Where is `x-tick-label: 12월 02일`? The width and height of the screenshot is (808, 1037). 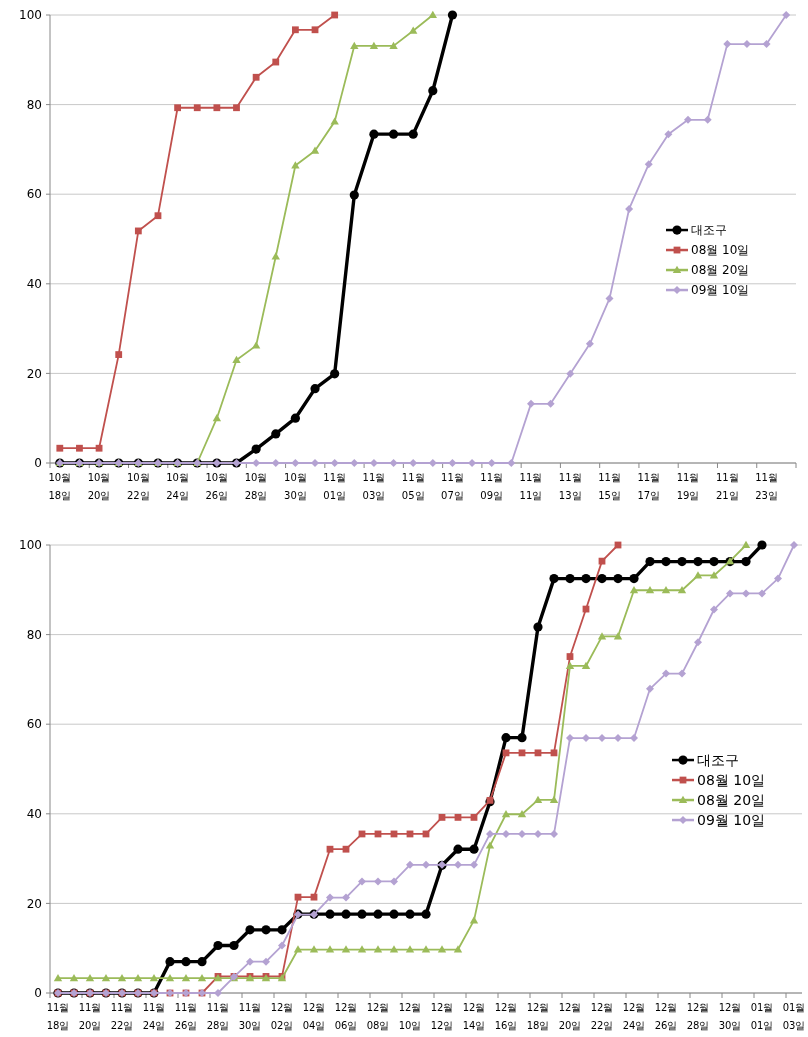 x-tick-label: 12월 02일 is located at coordinates (282, 1016).